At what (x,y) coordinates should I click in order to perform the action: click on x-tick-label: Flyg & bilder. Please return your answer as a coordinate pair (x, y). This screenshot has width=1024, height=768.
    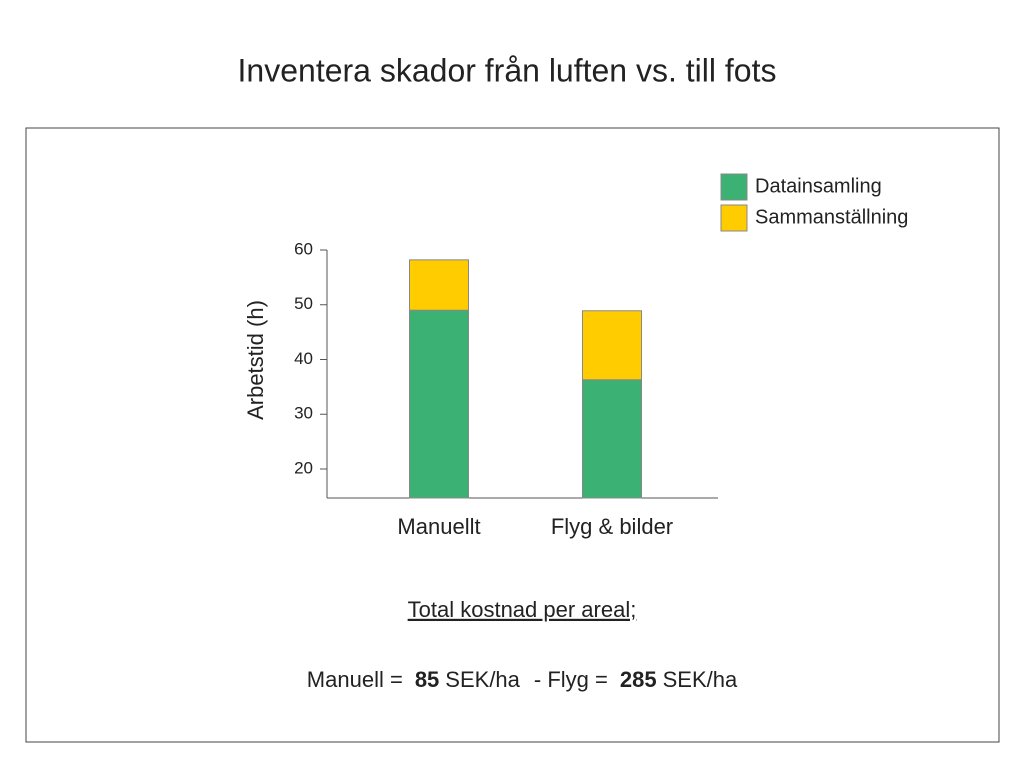
    Looking at the image, I should click on (612, 526).